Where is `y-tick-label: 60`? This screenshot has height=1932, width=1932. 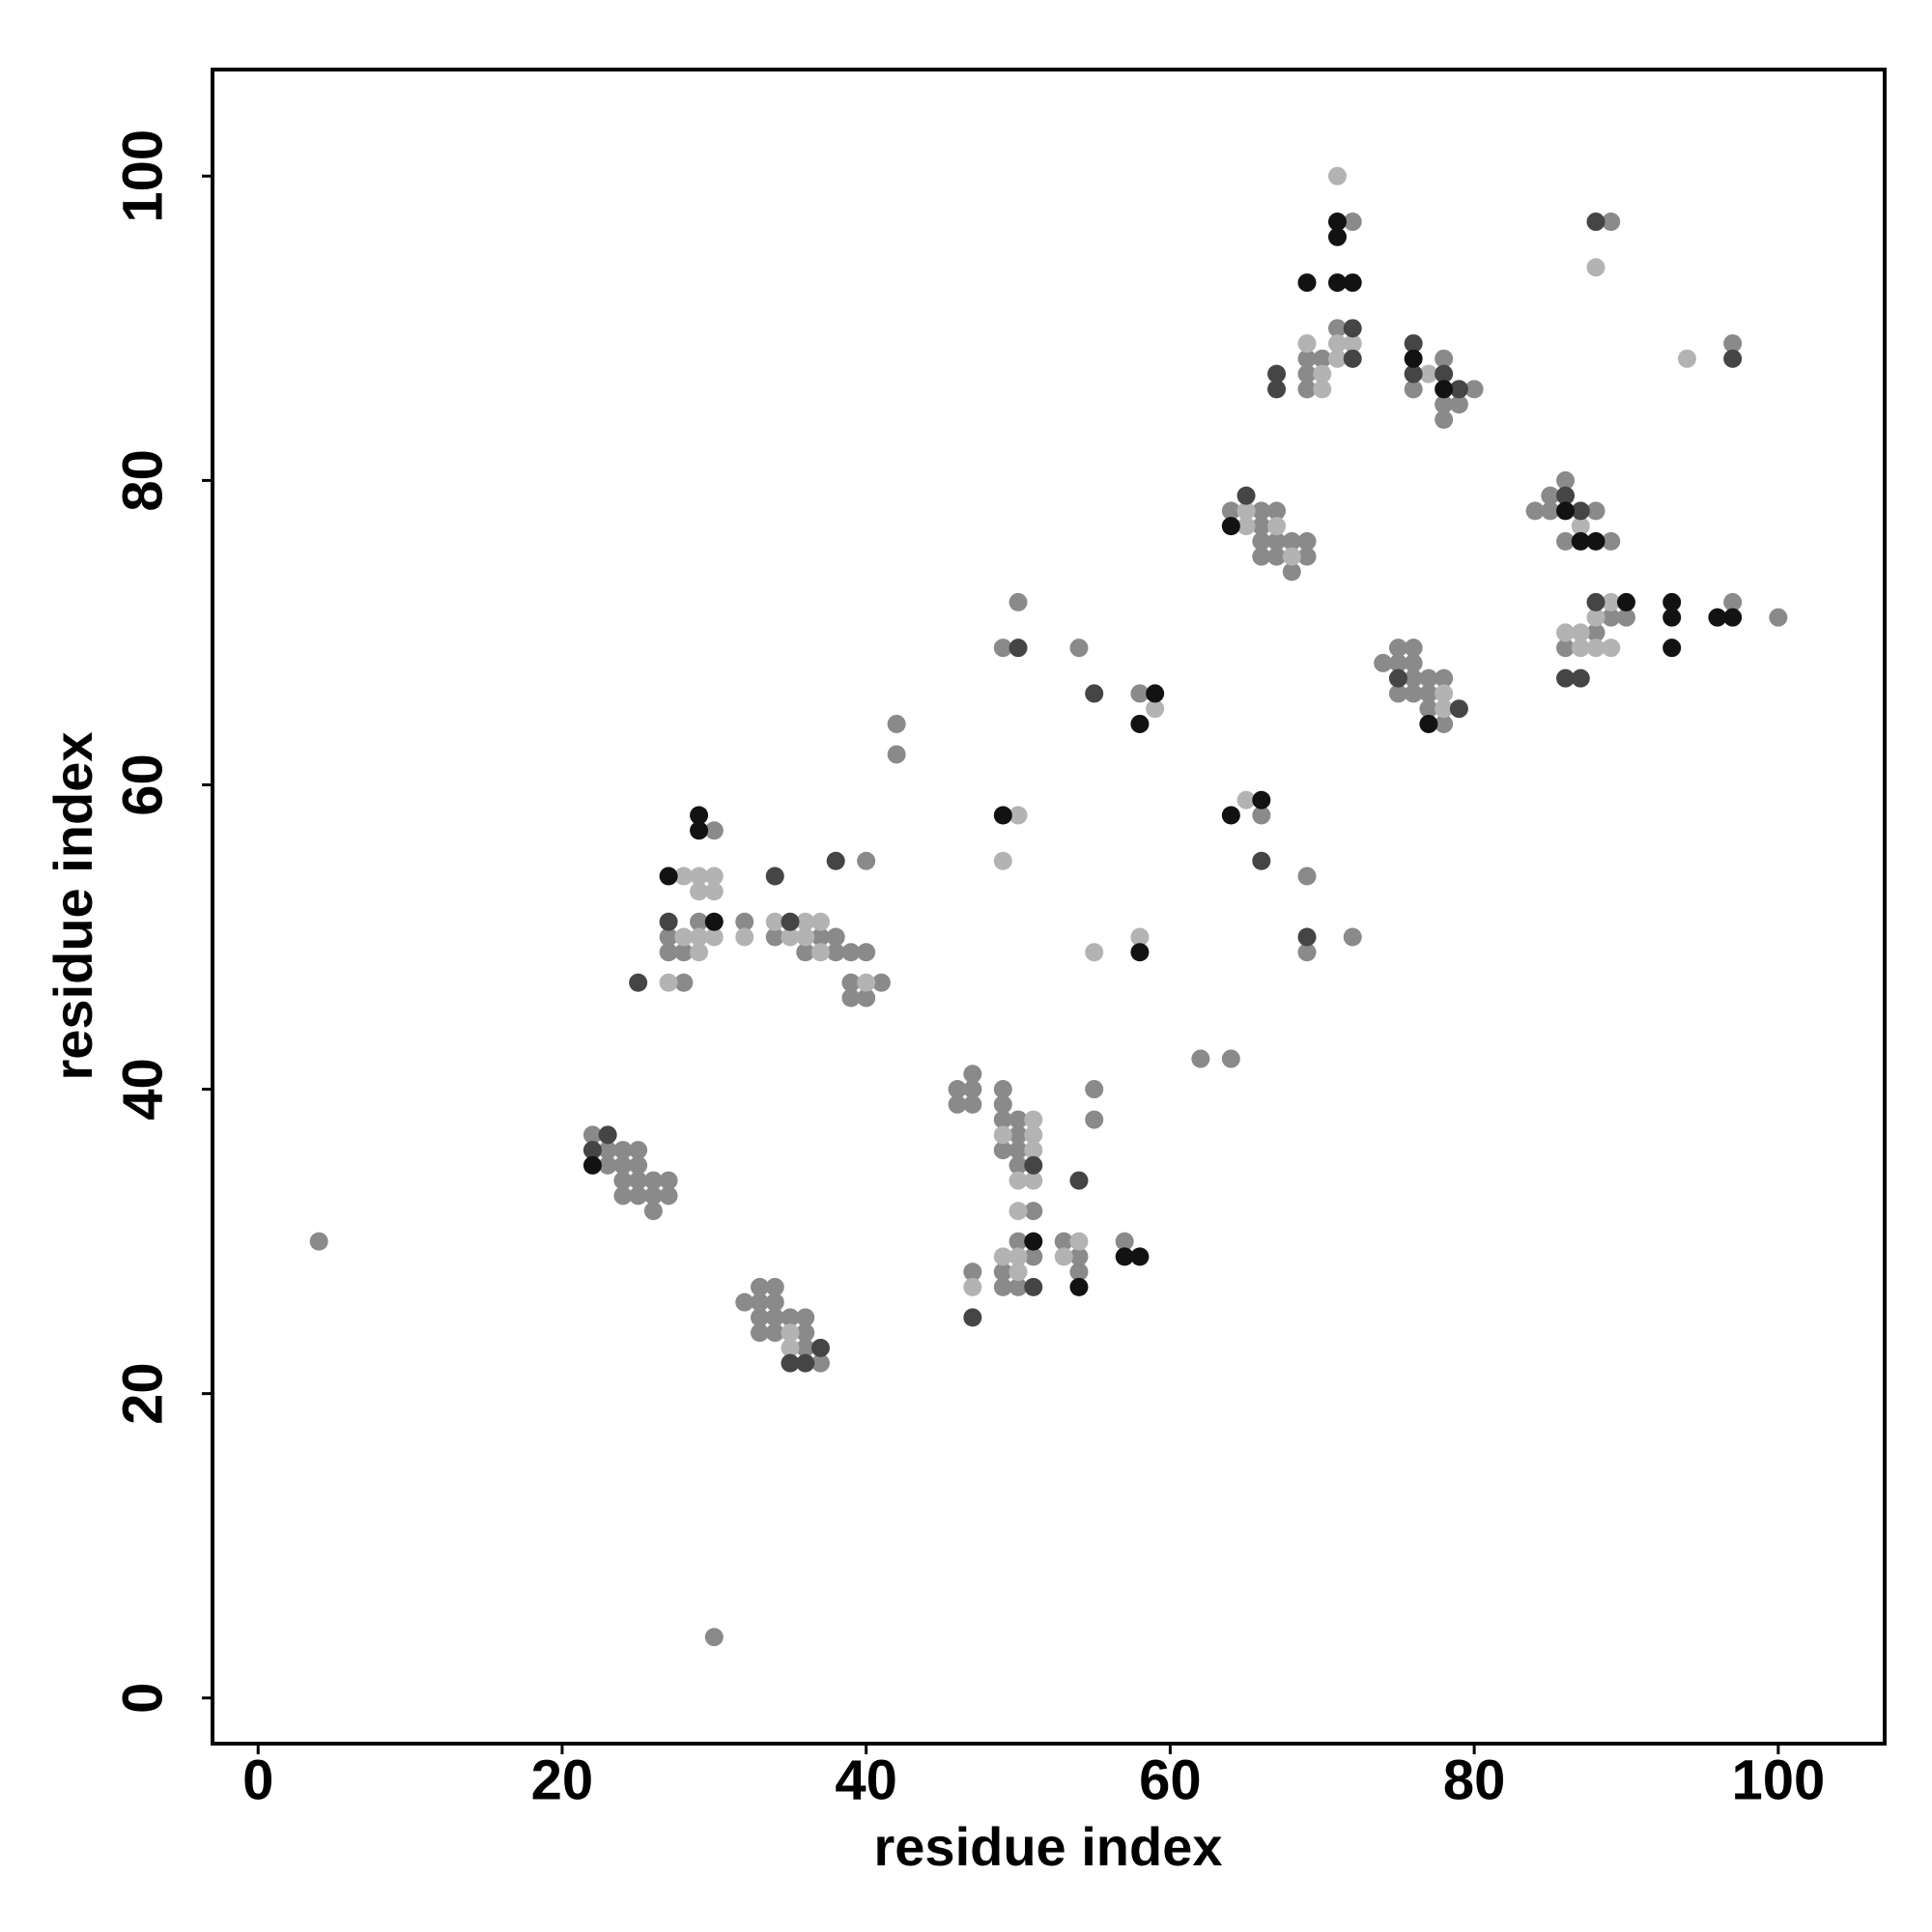
y-tick-label: 60 is located at coordinates (142, 784).